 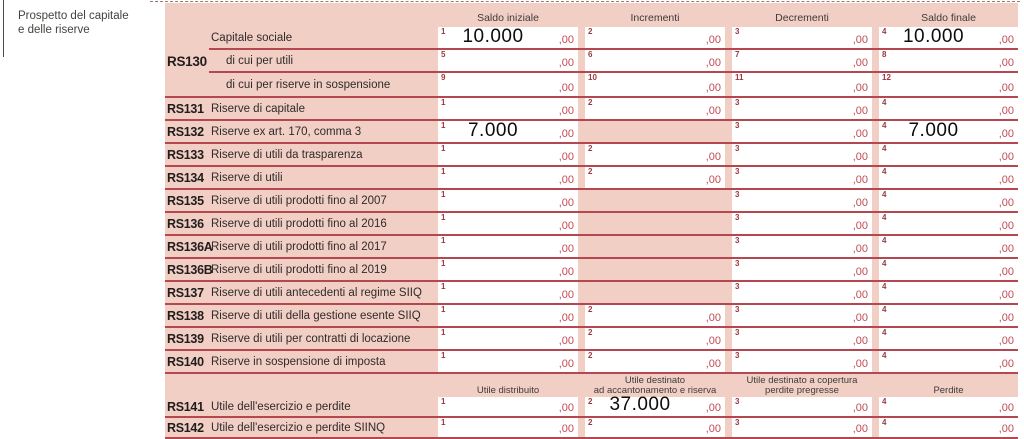 I want to click on field-value: 7.000, so click(x=493, y=130).